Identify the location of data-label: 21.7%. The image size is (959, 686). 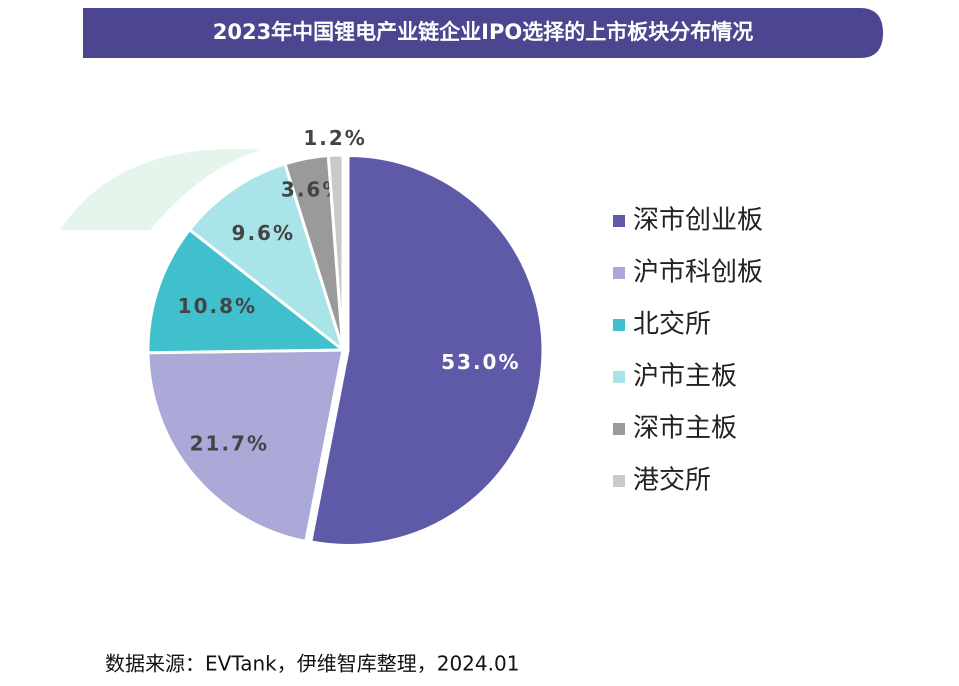
(229, 444).